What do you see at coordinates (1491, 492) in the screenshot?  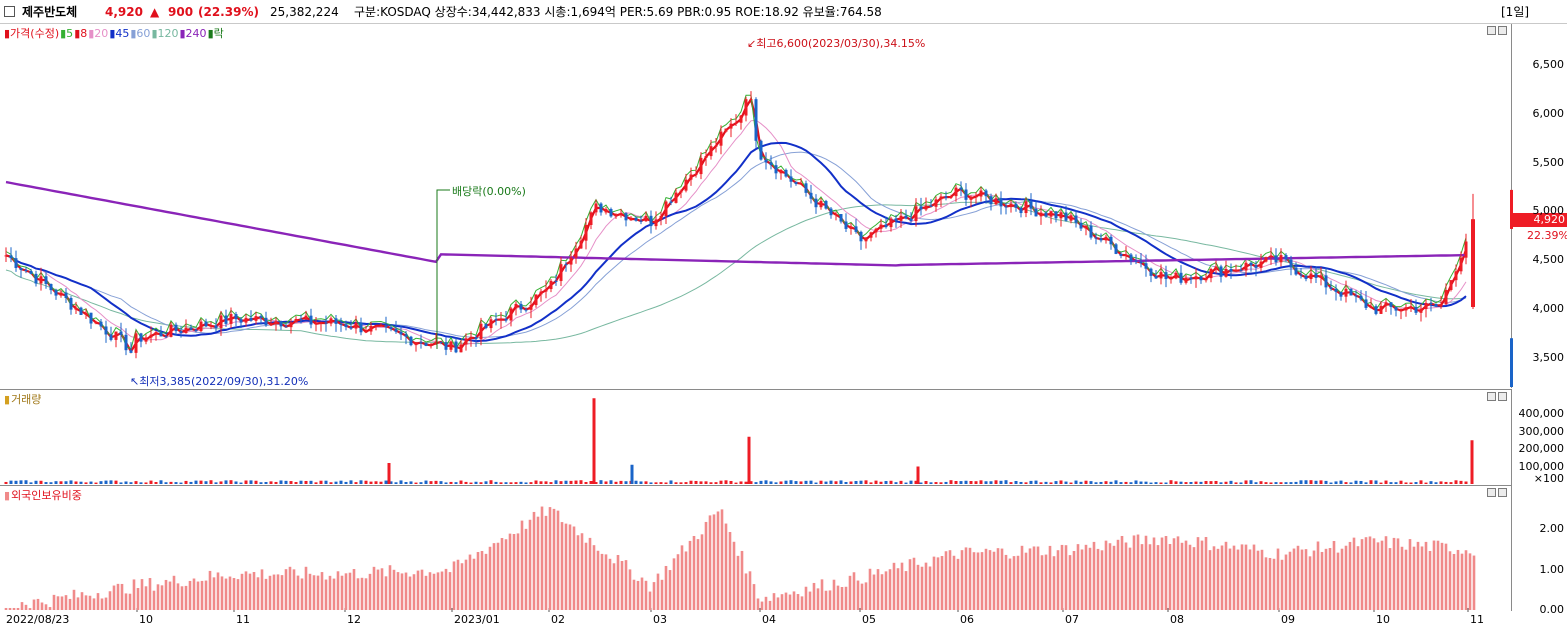 I see `minimize-foreign-button` at bounding box center [1491, 492].